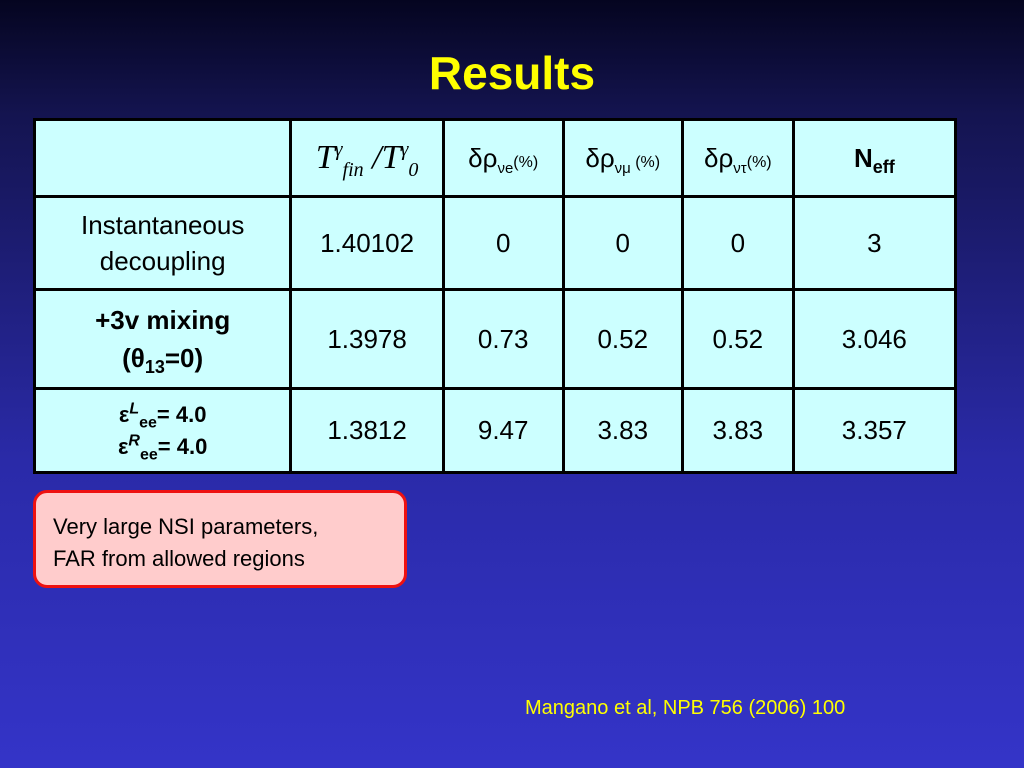  I want to click on sub: 0, so click(413, 169).